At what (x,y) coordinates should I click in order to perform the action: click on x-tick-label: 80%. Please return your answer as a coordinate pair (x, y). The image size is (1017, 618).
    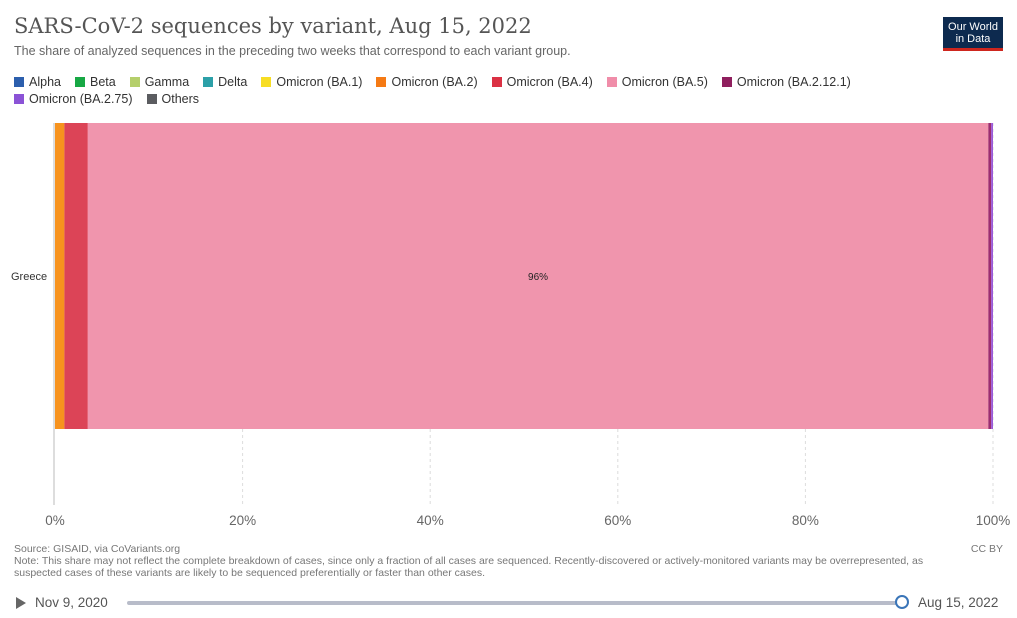
    Looking at the image, I should click on (805, 520).